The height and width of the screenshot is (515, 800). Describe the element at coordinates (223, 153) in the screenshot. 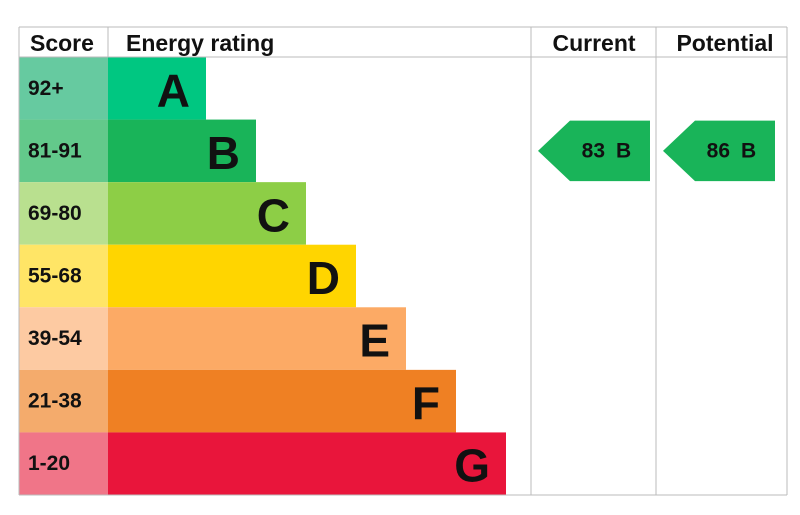

I see `rating-letter: B` at that location.